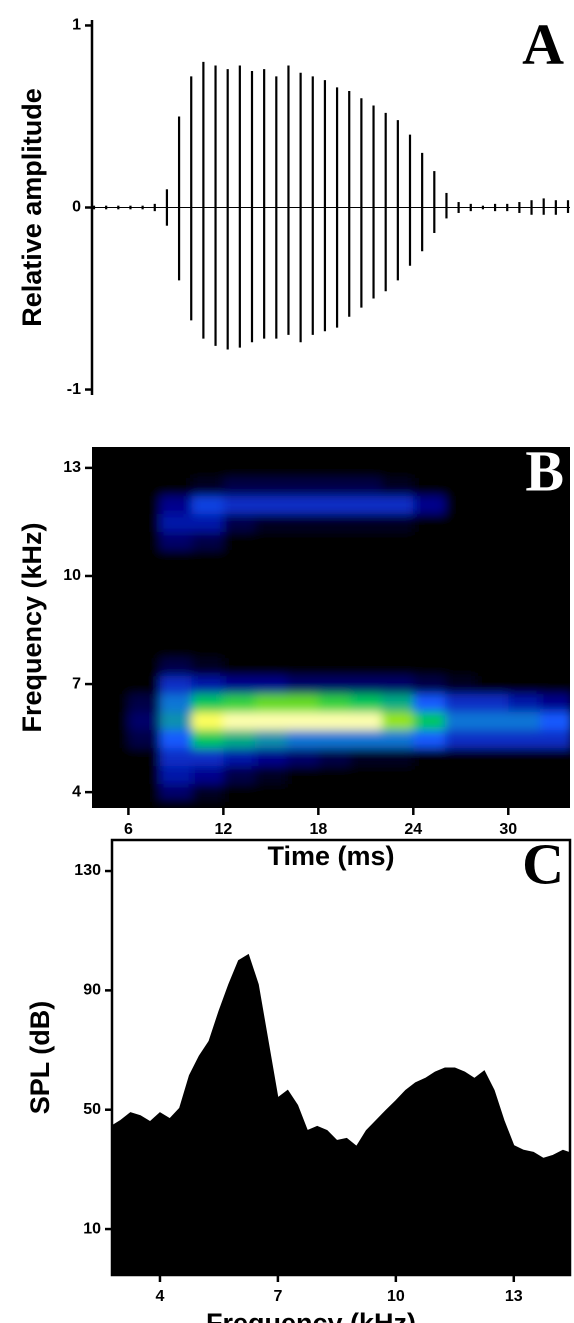 This screenshot has width=574, height=1323. I want to click on x-tick-label: 12, so click(223, 829).